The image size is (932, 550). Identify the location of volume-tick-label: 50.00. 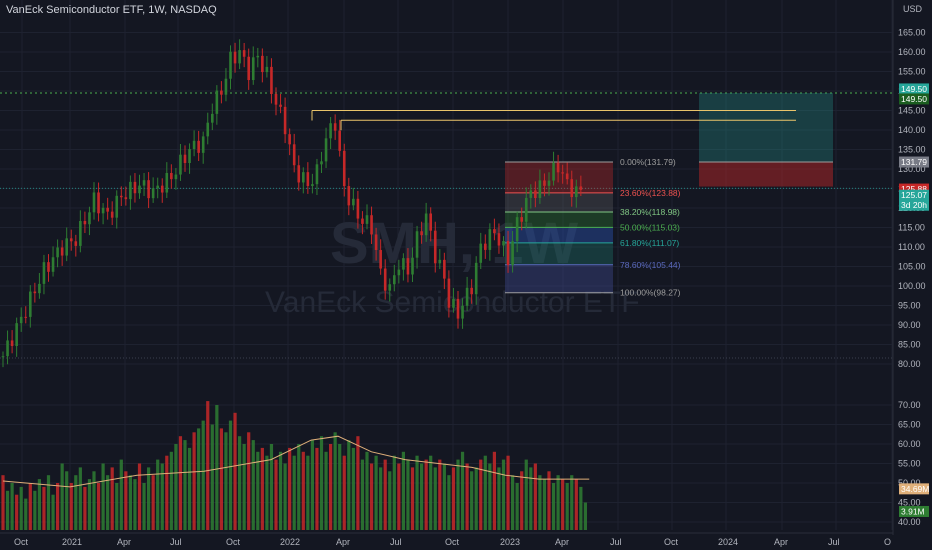
(909, 483).